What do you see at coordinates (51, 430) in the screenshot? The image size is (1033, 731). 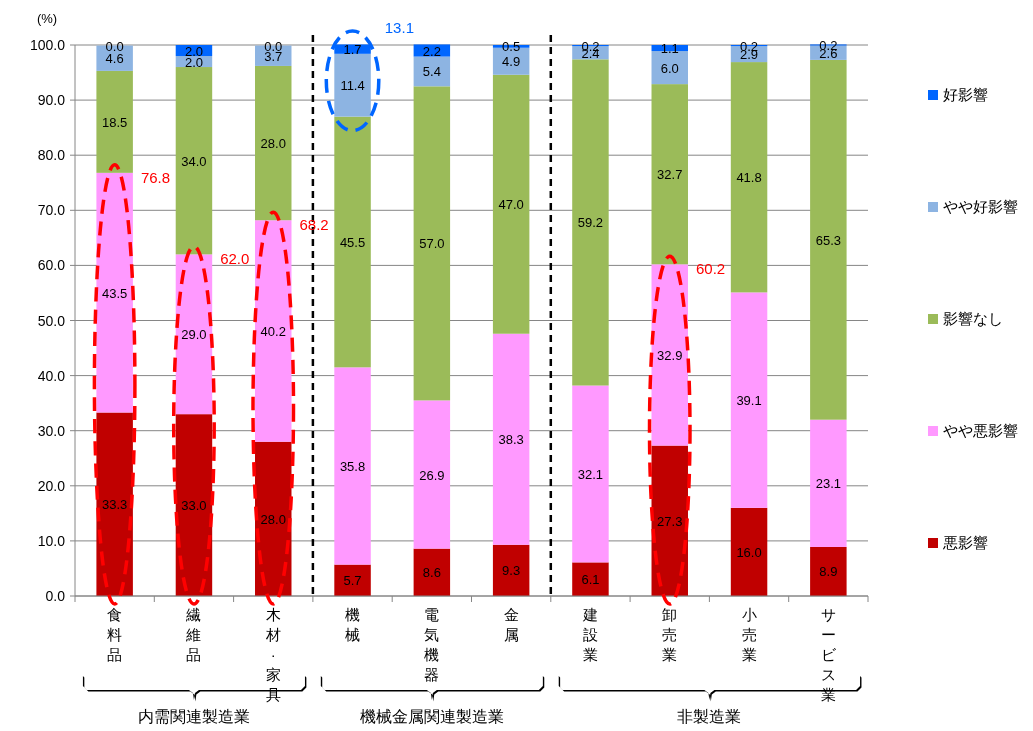 I see `y-tick-label: 30.0` at bounding box center [51, 430].